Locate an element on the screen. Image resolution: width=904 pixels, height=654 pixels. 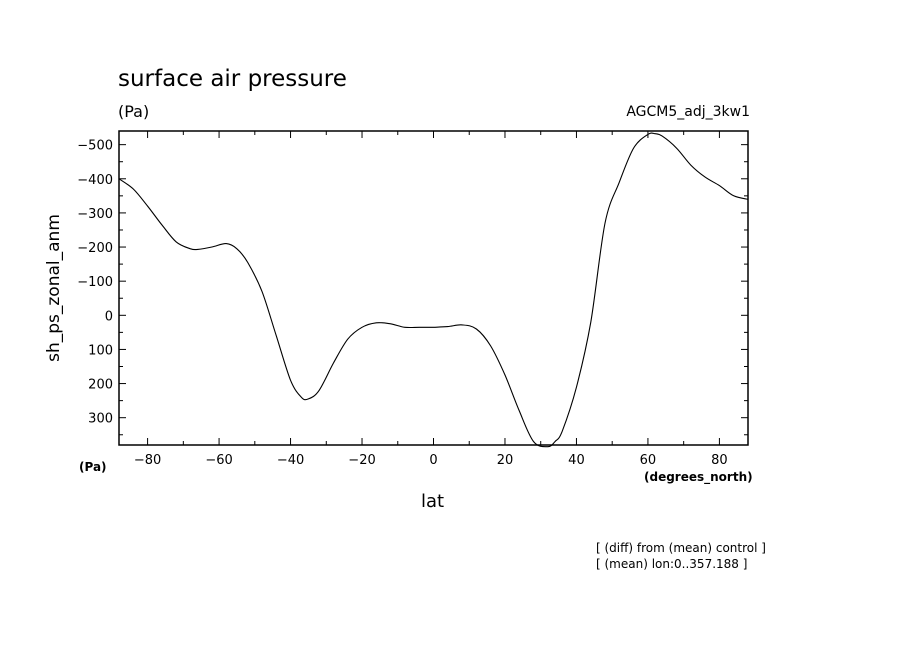
y-tick-label: 200 is located at coordinates (100, 385).